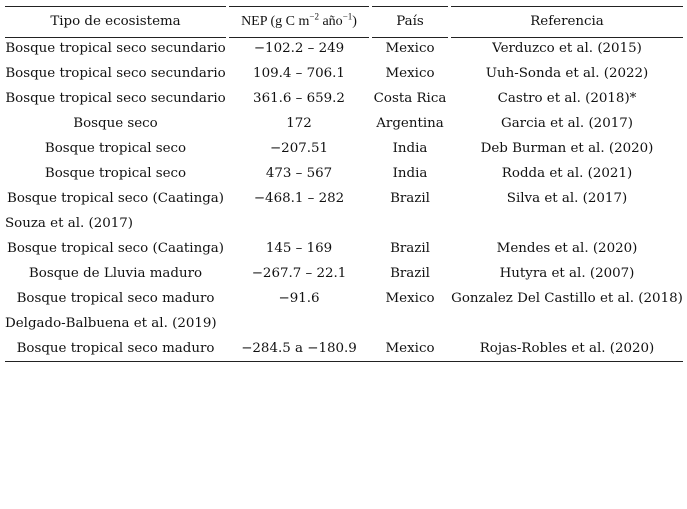 Image resolution: width=687 pixels, height=509 pixels. Describe the element at coordinates (299, 148) in the screenshot. I see `cell-nep: −207.51` at that location.